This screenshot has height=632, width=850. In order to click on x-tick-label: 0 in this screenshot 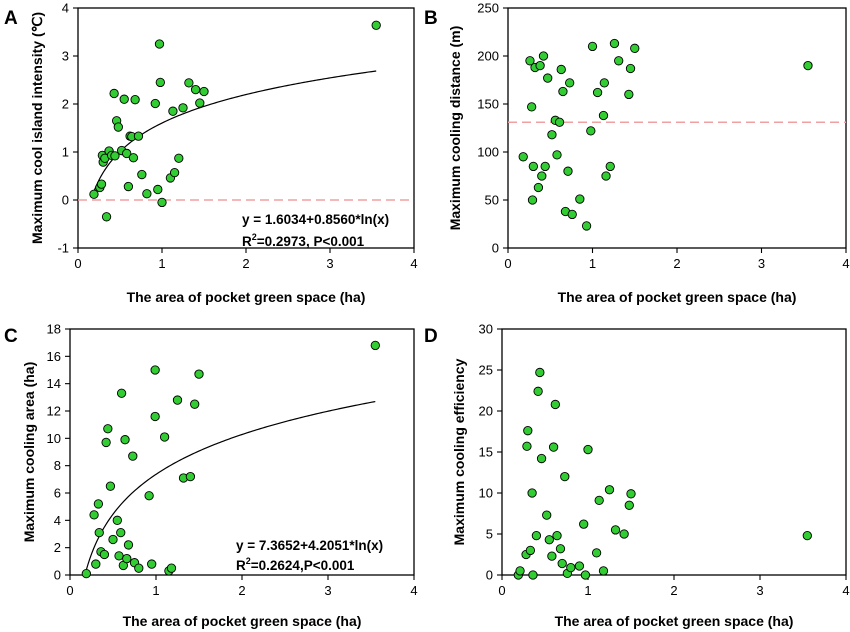, I will do `click(77, 263)`.